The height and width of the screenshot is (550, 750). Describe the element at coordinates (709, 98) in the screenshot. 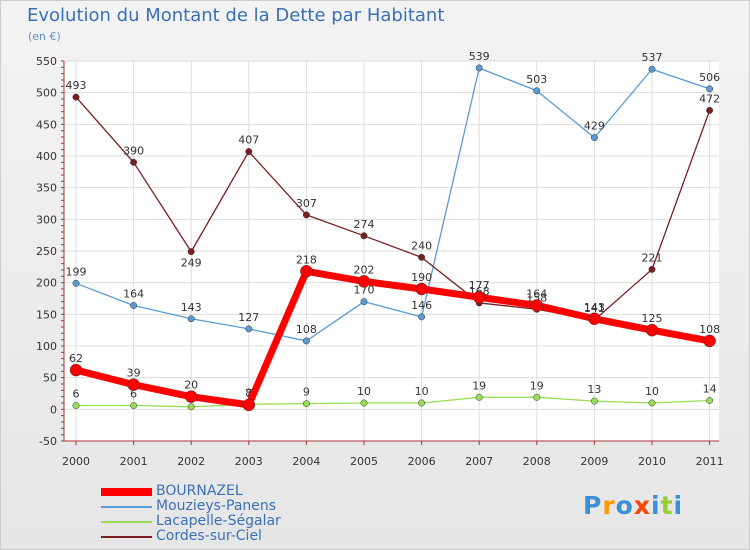

I see `data-label-cordes-sur-ciel: 472` at that location.